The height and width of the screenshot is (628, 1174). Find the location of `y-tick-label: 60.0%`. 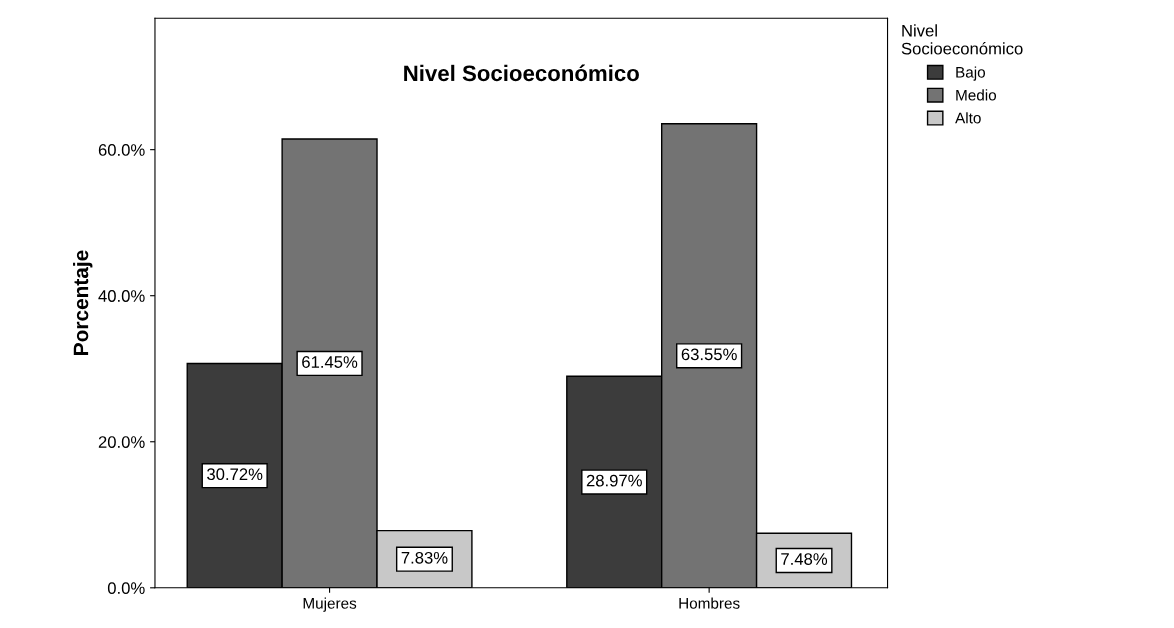

y-tick-label: 60.0% is located at coordinates (121, 150).